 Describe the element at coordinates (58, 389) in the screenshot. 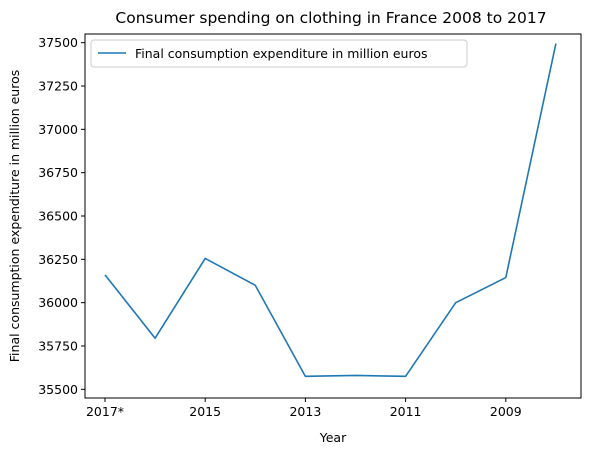

I see `y-tick-label: 35500` at that location.